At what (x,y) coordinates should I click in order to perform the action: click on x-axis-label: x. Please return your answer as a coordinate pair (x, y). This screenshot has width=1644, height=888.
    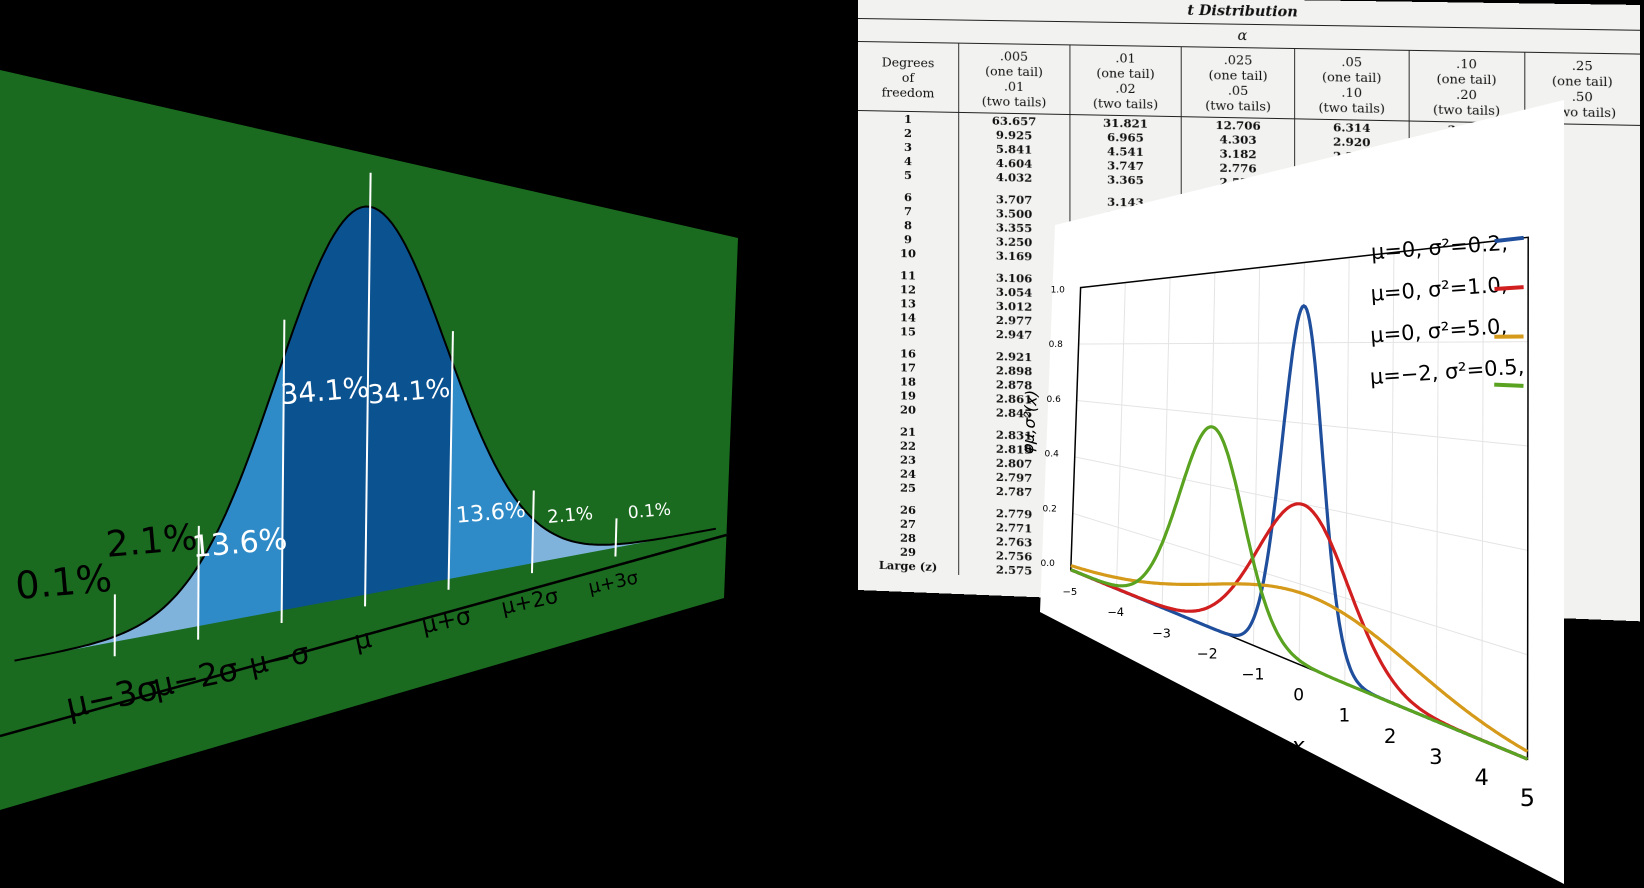
    Looking at the image, I should click on (1297, 746).